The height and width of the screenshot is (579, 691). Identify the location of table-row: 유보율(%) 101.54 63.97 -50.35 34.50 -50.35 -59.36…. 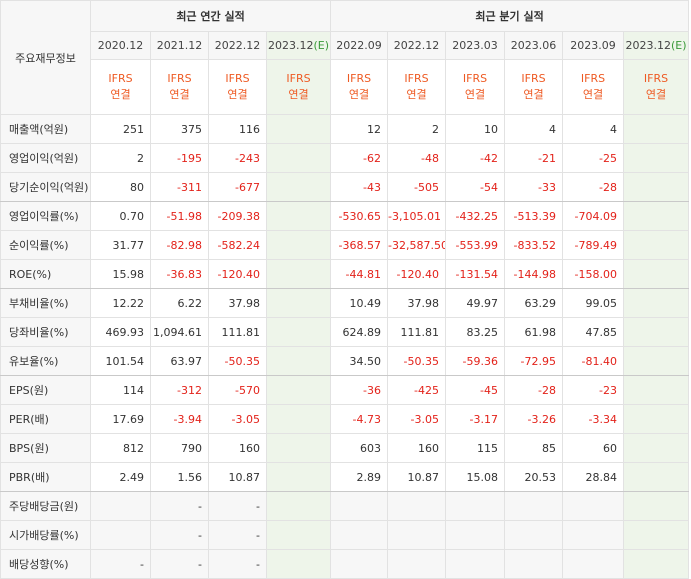
(345, 361).